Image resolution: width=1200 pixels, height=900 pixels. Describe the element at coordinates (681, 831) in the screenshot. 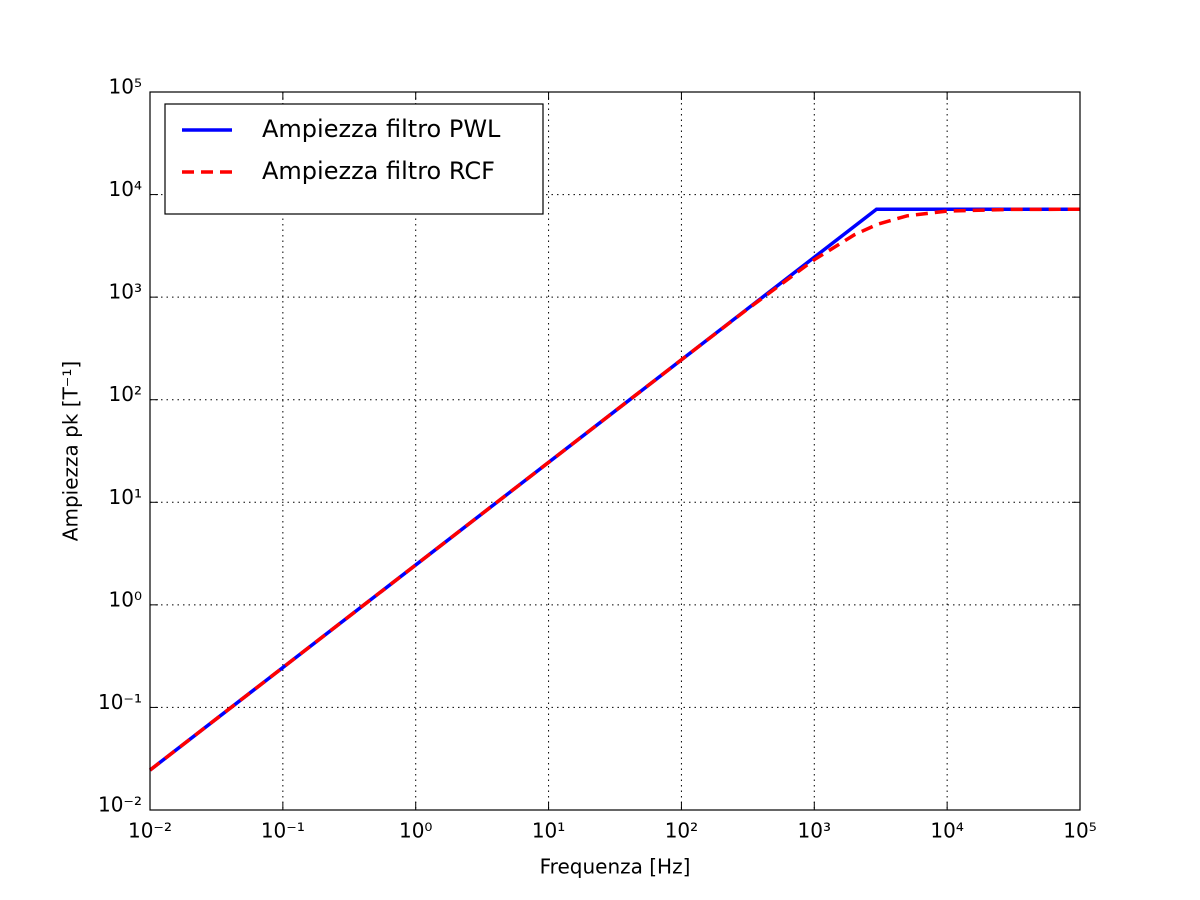

I see `x-tick-label: 10²` at that location.